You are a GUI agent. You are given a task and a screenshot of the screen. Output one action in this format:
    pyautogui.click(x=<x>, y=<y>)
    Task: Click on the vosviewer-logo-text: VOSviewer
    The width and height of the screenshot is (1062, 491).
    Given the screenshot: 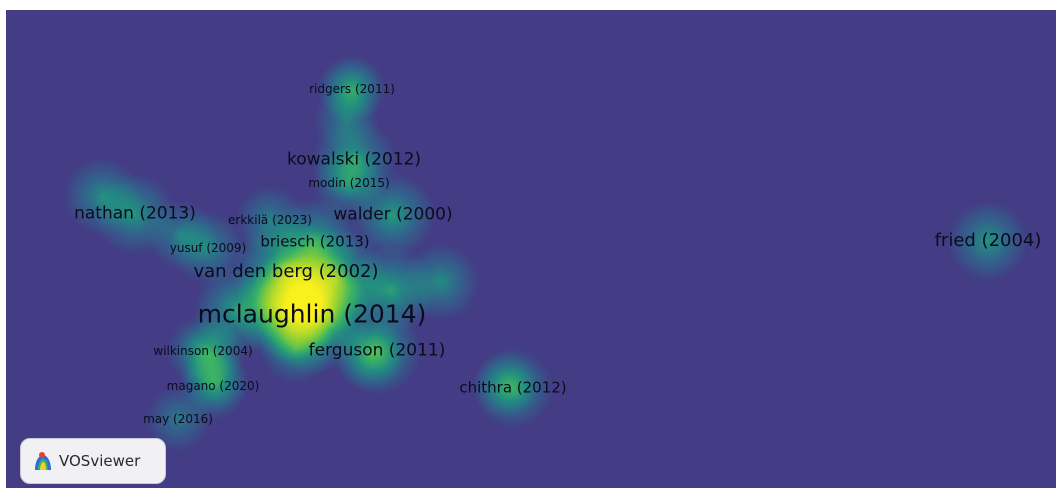 What is the action you would take?
    pyautogui.click(x=100, y=461)
    